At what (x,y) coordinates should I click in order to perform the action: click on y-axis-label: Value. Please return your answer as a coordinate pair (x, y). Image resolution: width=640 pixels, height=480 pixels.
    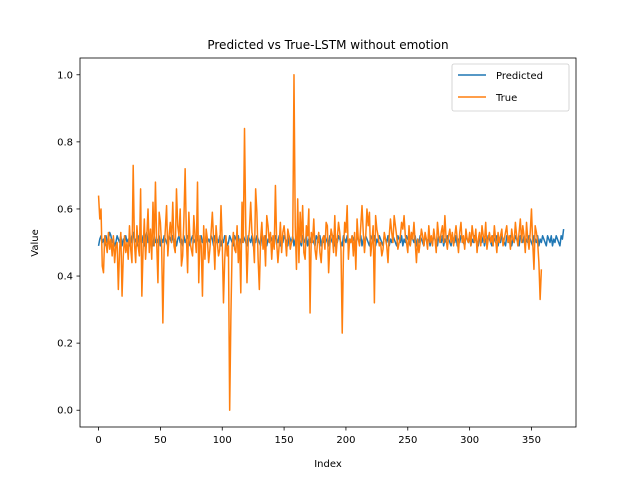
    Looking at the image, I should click on (35, 242).